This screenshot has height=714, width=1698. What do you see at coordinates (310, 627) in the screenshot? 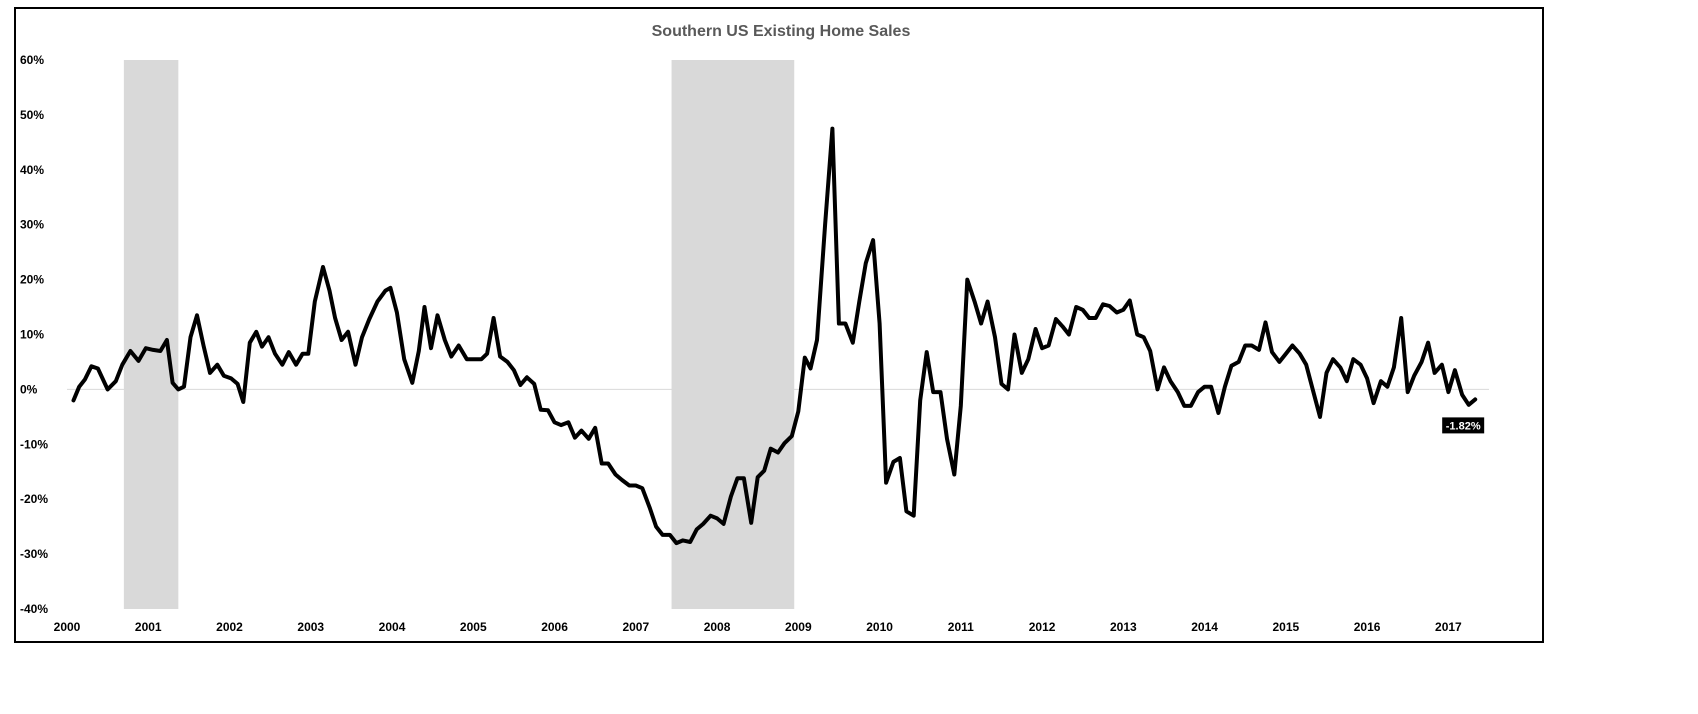
I see `x-tick-label: 2003` at bounding box center [310, 627].